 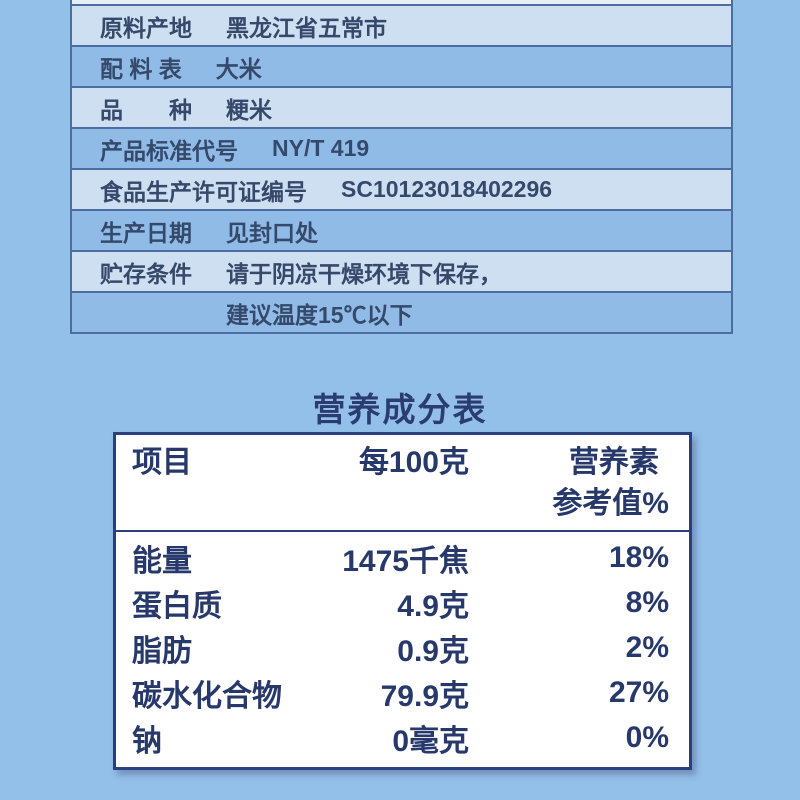 I want to click on nutrition-row-energy: 能量 1475千焦 18%, so click(x=402, y=557).